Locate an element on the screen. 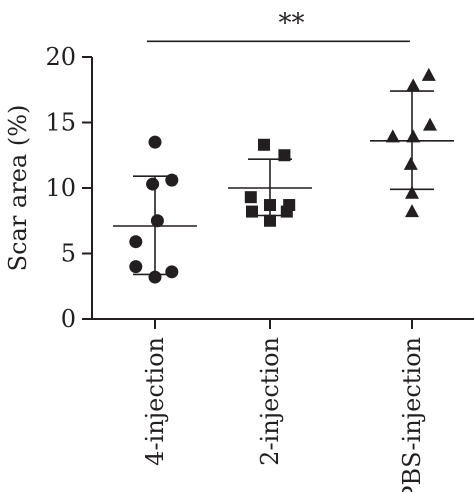  y-tick-label: 15 is located at coordinates (60, 123).